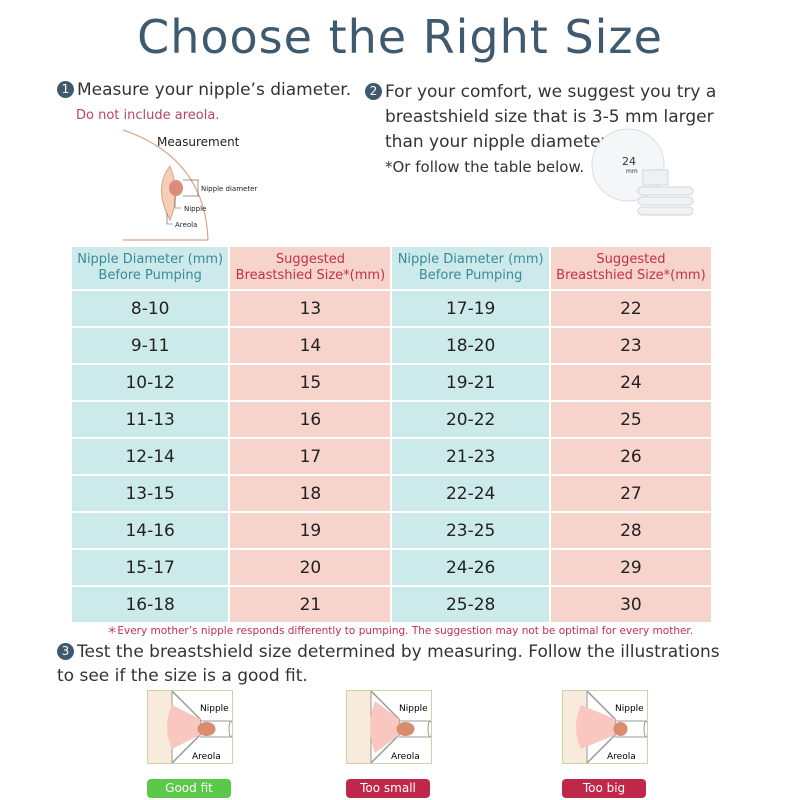  I want to click on breastshield-image: 24 mm, so click(642, 172).